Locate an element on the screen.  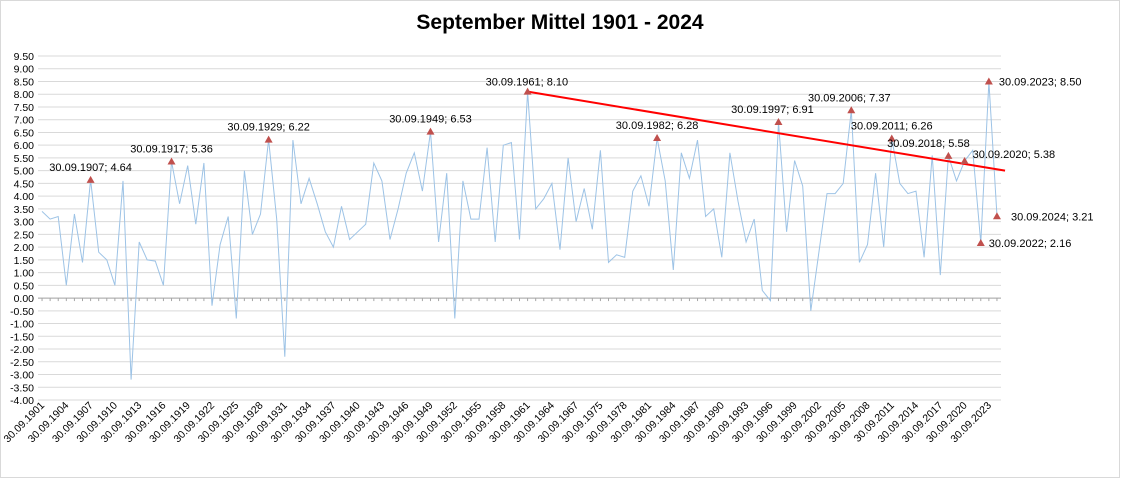
y-tick-label: -1.00 is located at coordinates (22, 325).